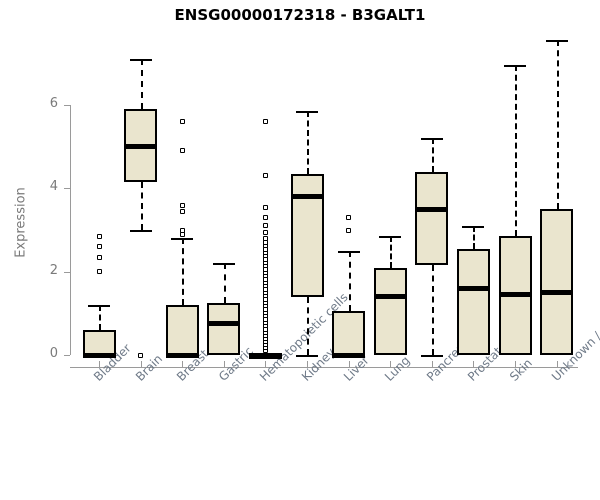 This screenshot has width=600, height=500. Describe the element at coordinates (21, 222) in the screenshot. I see `y-axis-title: Expression` at that location.